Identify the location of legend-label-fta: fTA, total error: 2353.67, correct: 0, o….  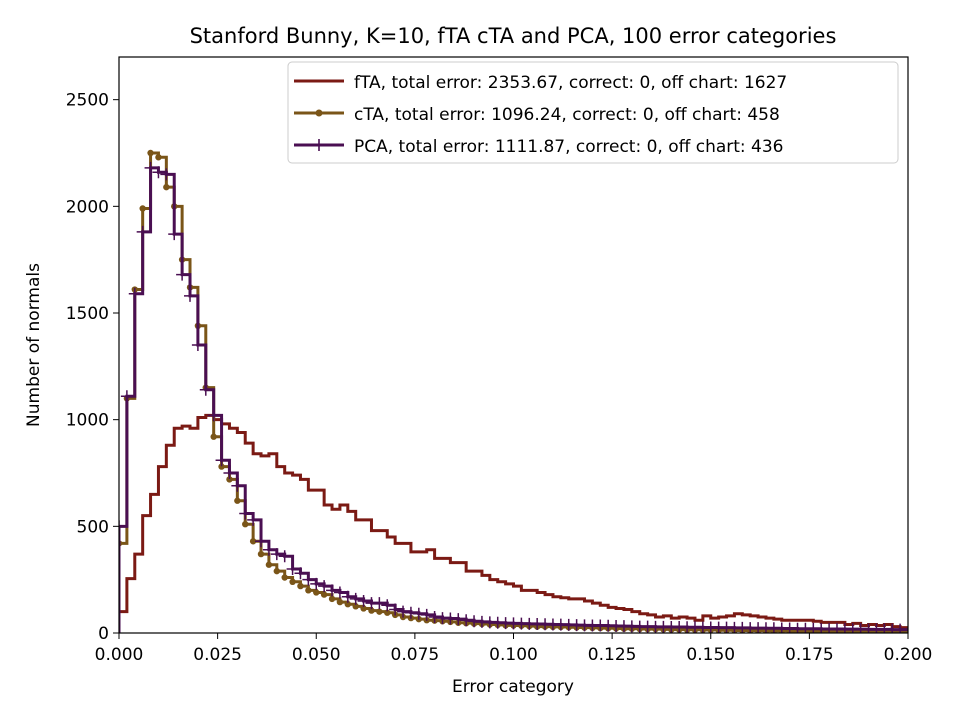
(570, 83).